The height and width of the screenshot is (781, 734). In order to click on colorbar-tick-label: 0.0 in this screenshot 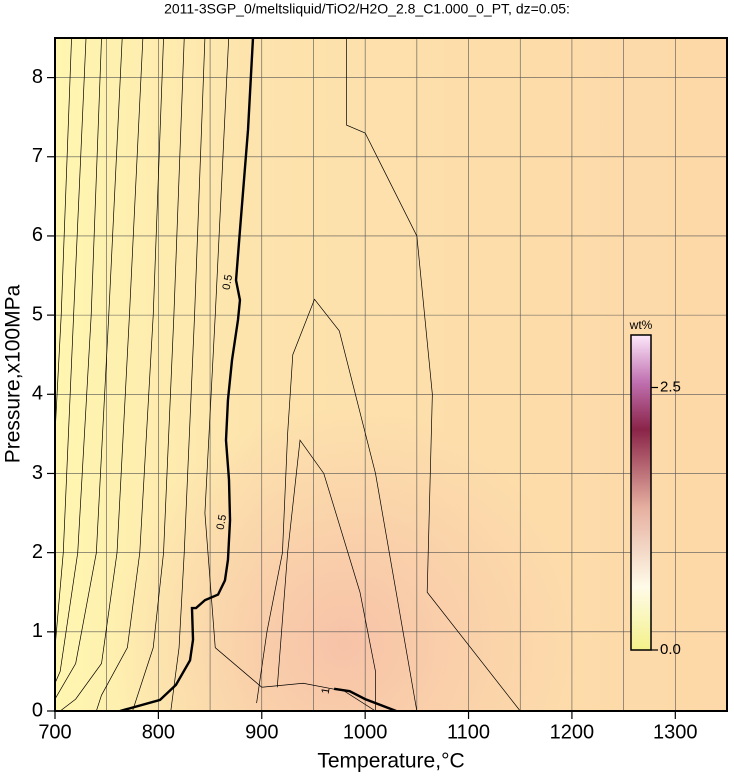, I will do `click(670, 649)`.